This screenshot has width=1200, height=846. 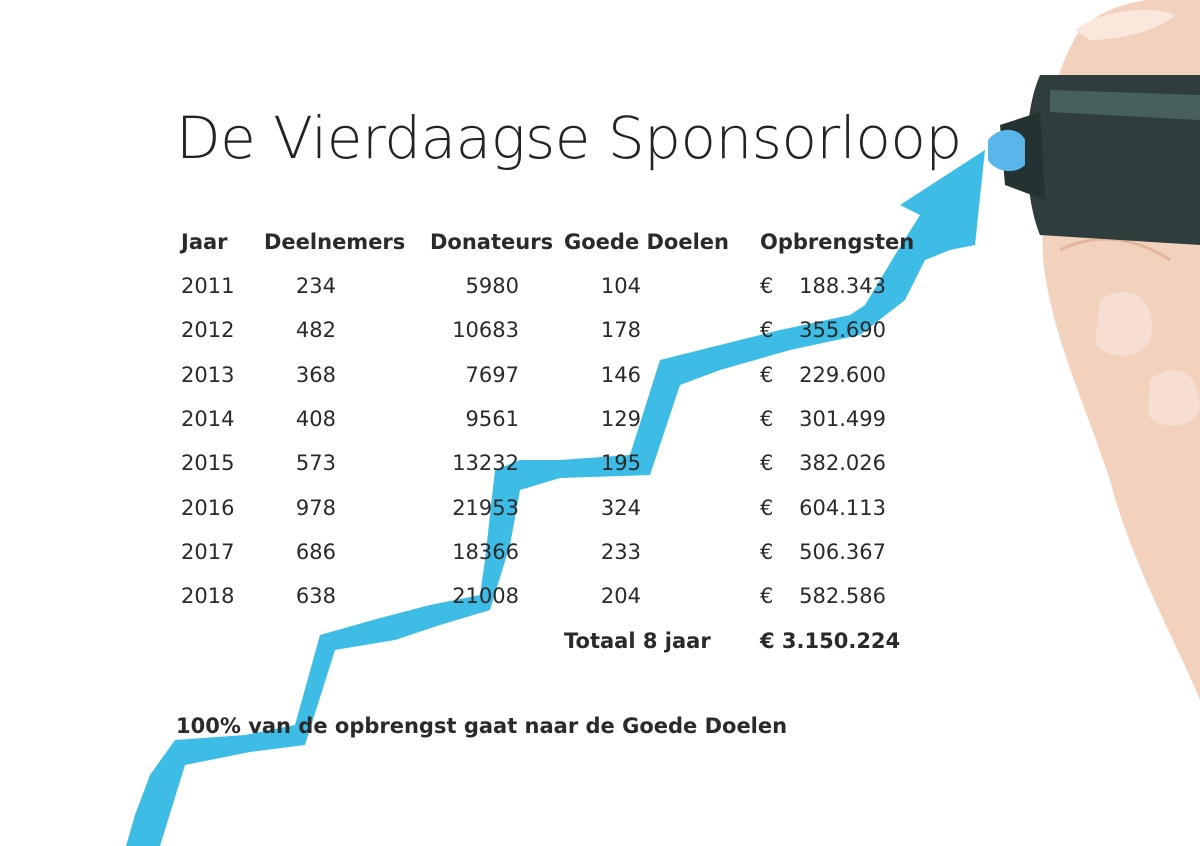 I want to click on goede-doelen-cell: 104, so click(x=620, y=286).